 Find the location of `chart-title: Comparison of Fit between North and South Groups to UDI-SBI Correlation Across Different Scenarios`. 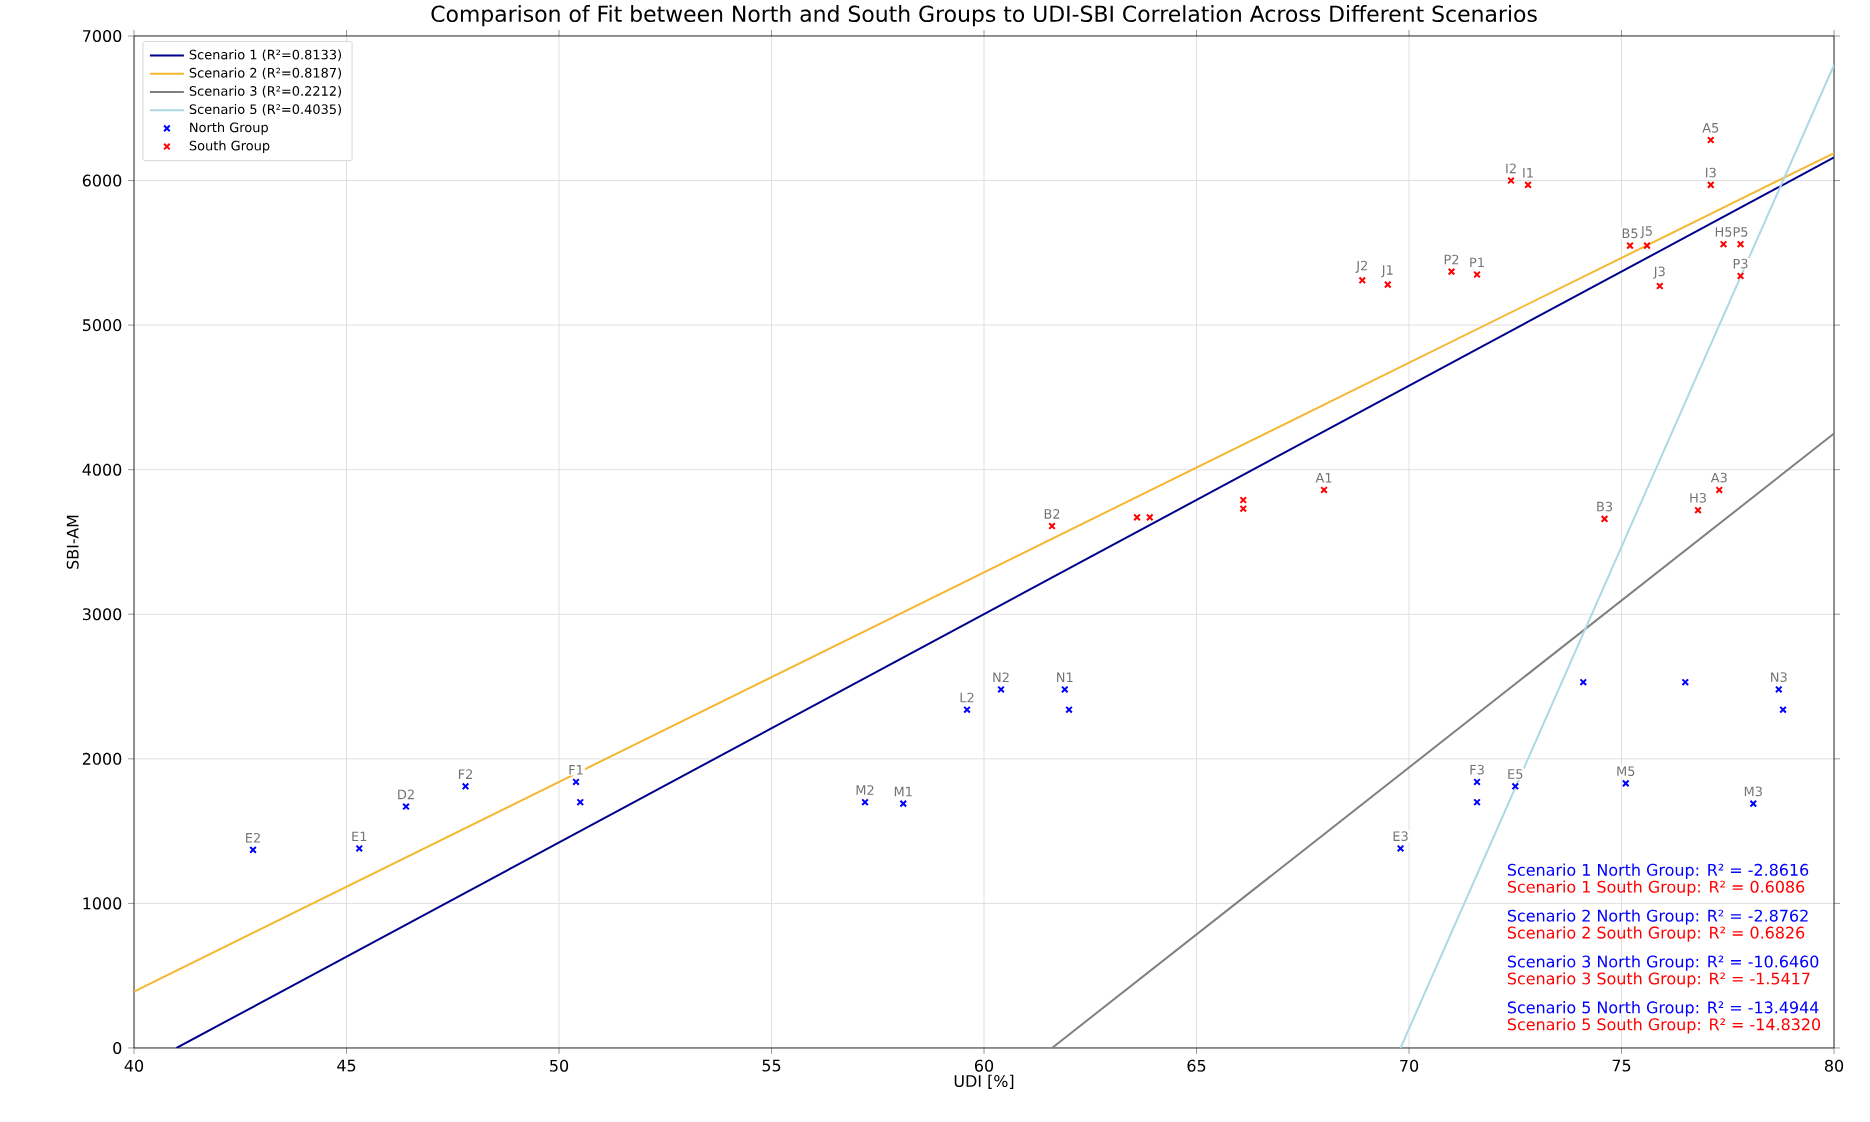

chart-title: Comparison of Fit between North and South Groups to UDI-SBI Correlation Across Different Scenarios is located at coordinates (984, 16).